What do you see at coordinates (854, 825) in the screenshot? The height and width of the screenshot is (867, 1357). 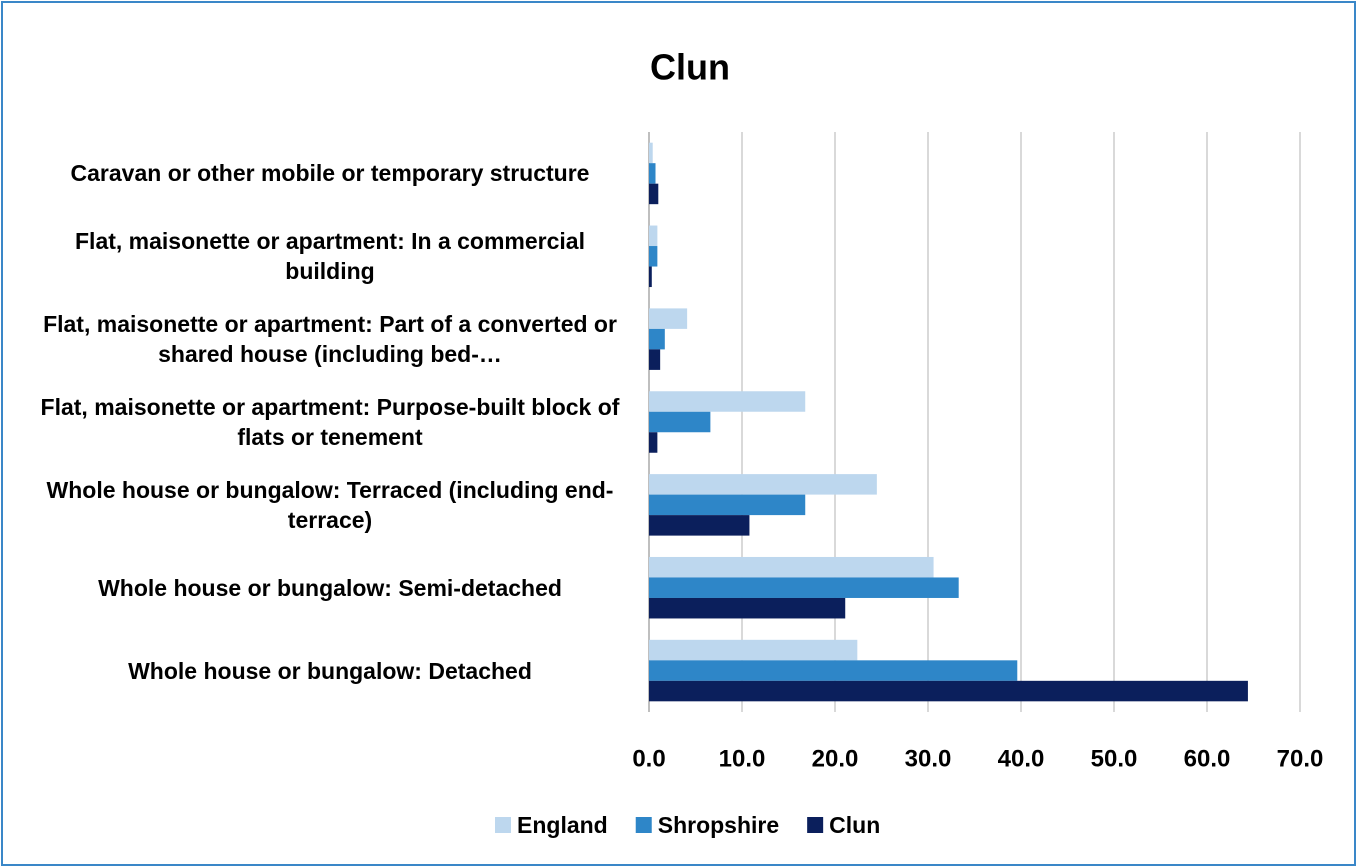 I see `legend-label: Clun` at bounding box center [854, 825].